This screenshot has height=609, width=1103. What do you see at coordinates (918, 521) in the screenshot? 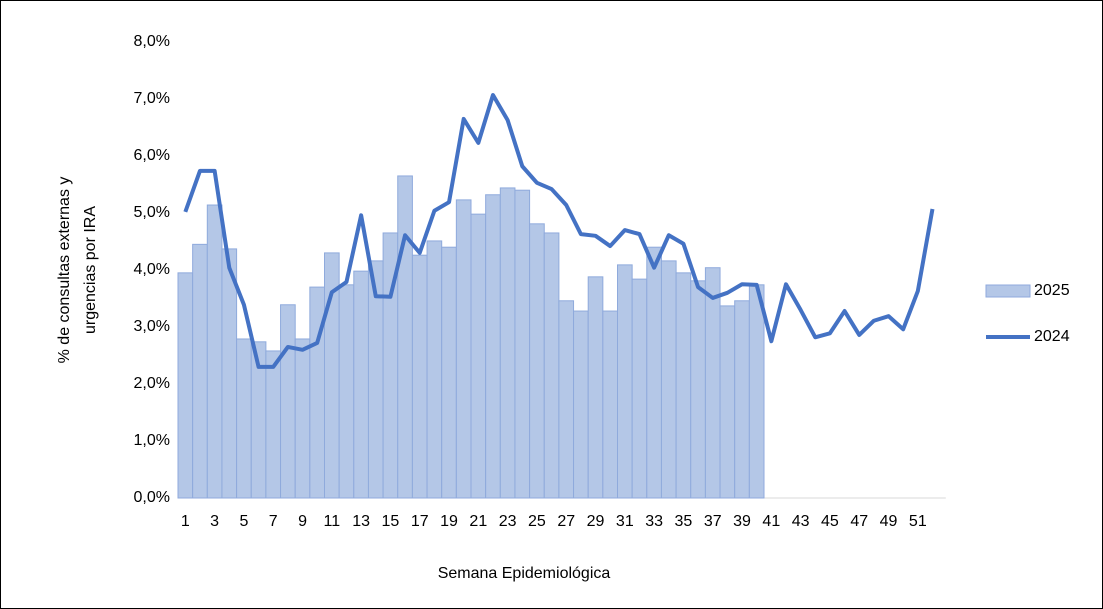
I see `x-tick-label: 51` at bounding box center [918, 521].